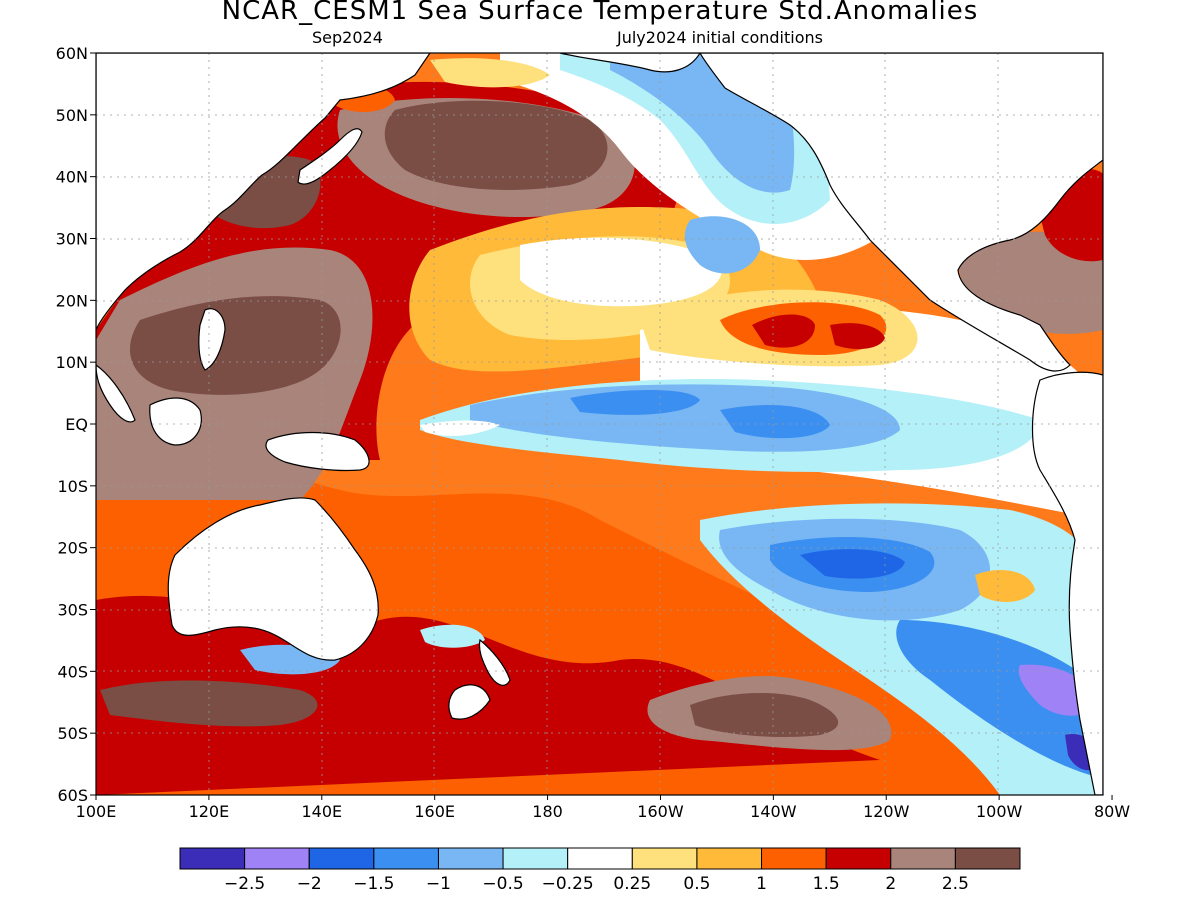 The image size is (1200, 900). I want to click on lon-tick-label: 160W, so click(660, 811).